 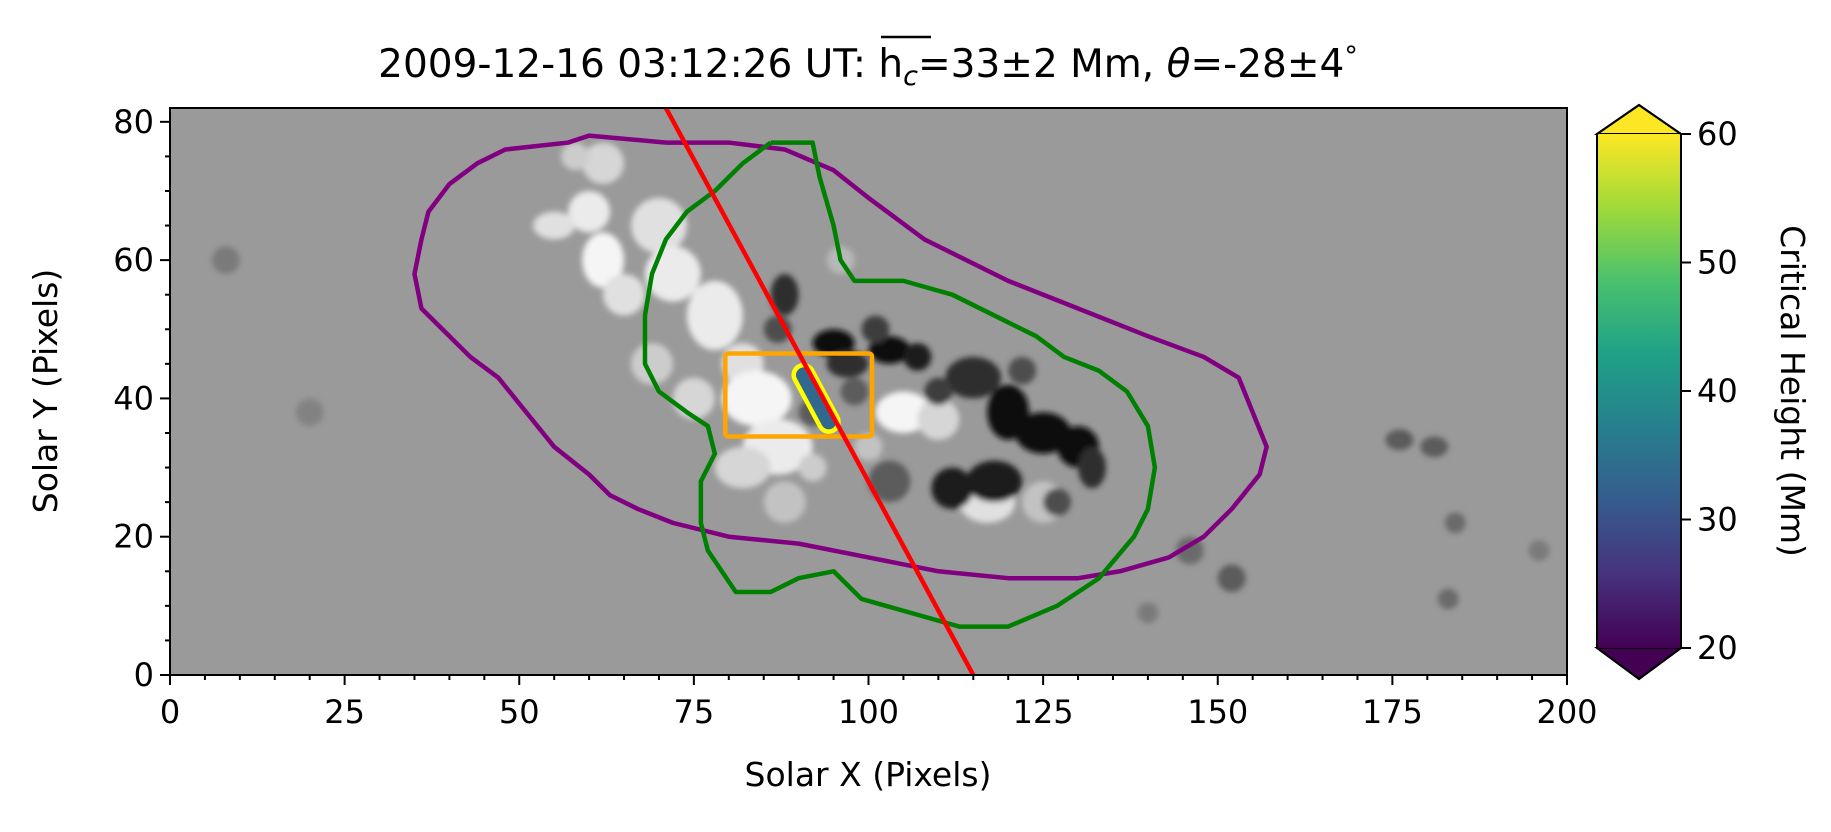 I want to click on colorbar-tick-label: 40, so click(x=1717, y=391).